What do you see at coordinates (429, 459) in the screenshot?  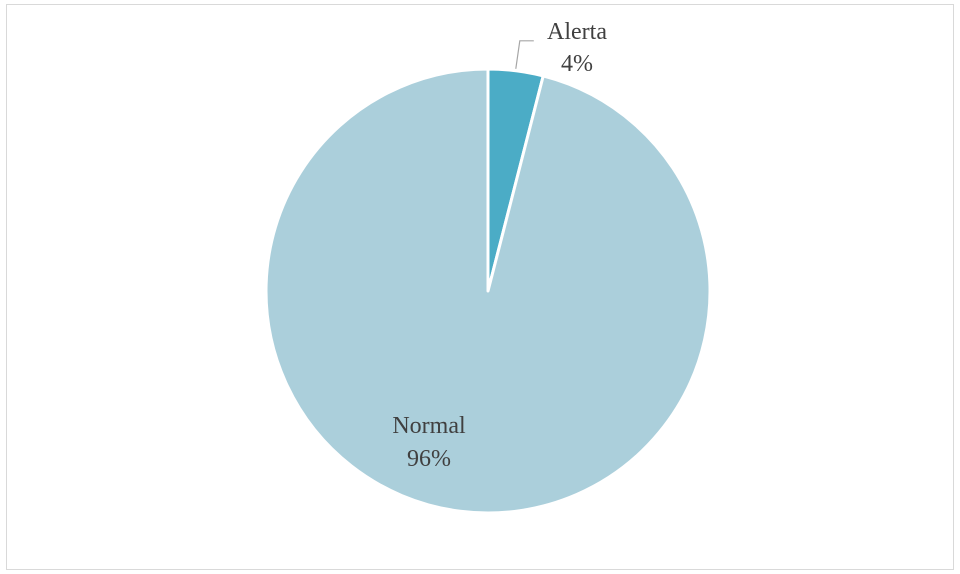 I see `slice-label-normal-percent: 96%` at bounding box center [429, 459].